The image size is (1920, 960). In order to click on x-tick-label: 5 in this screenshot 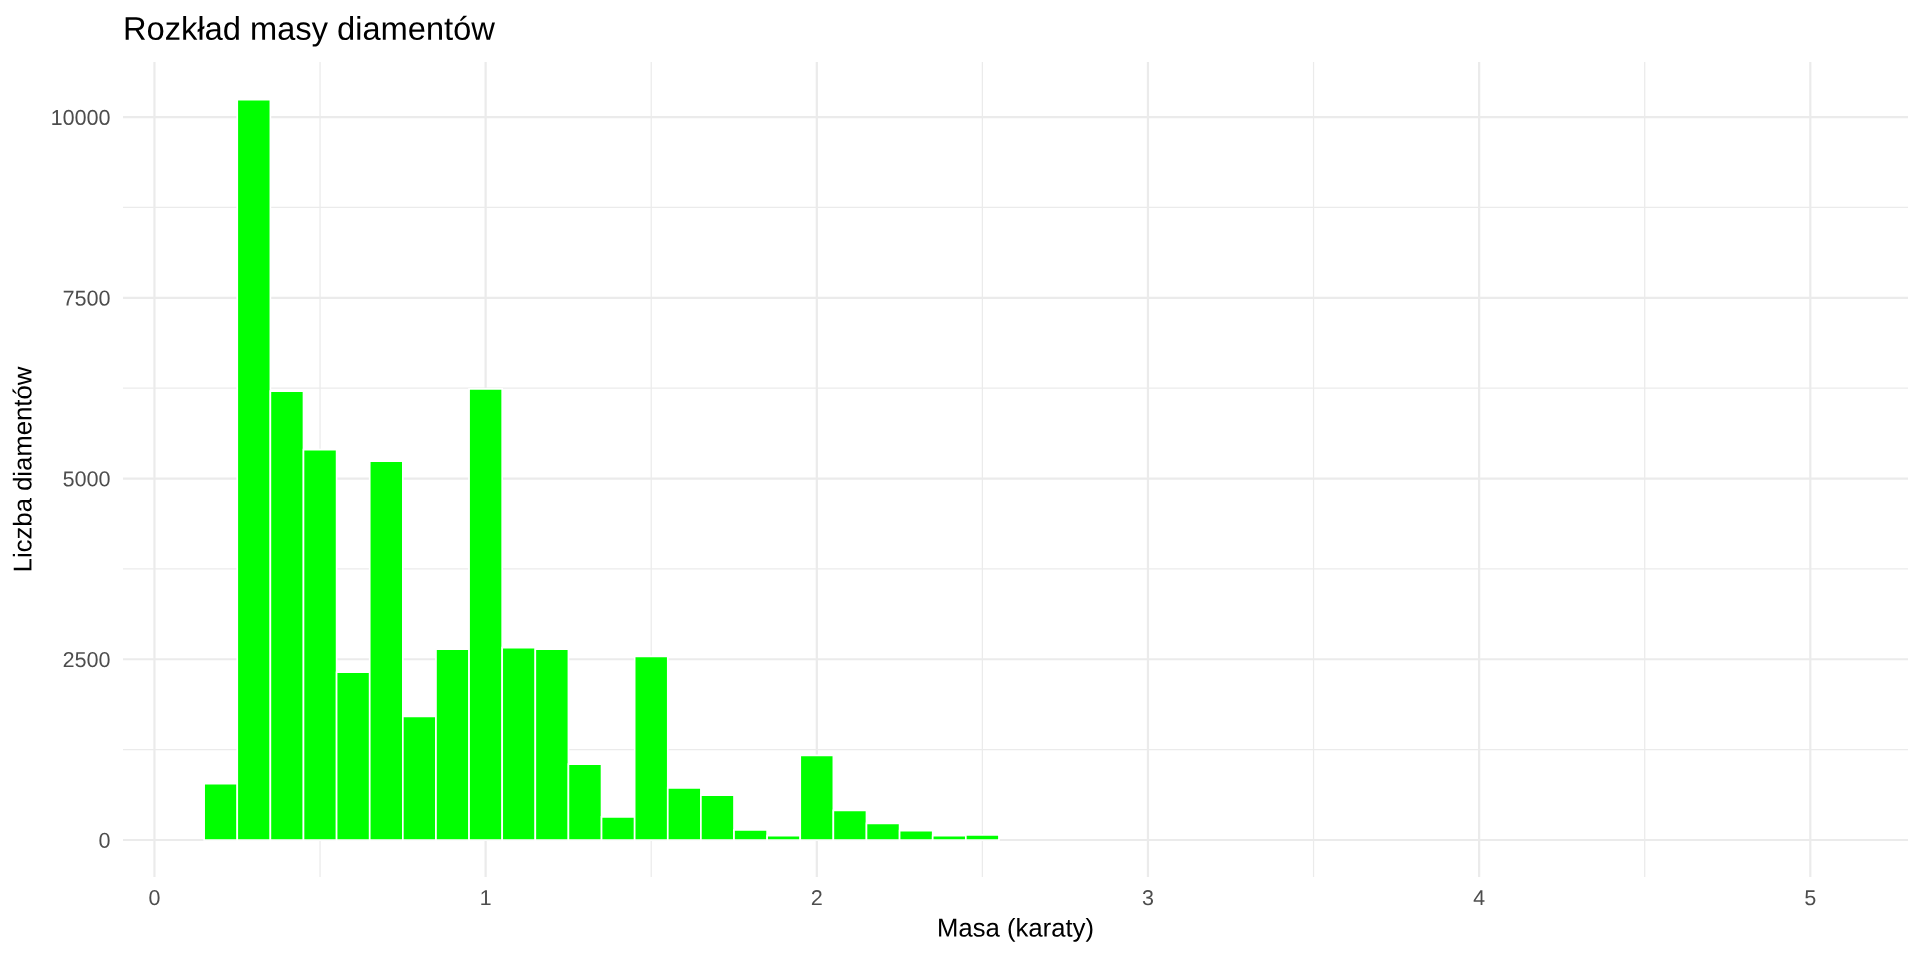, I will do `click(1810, 898)`.